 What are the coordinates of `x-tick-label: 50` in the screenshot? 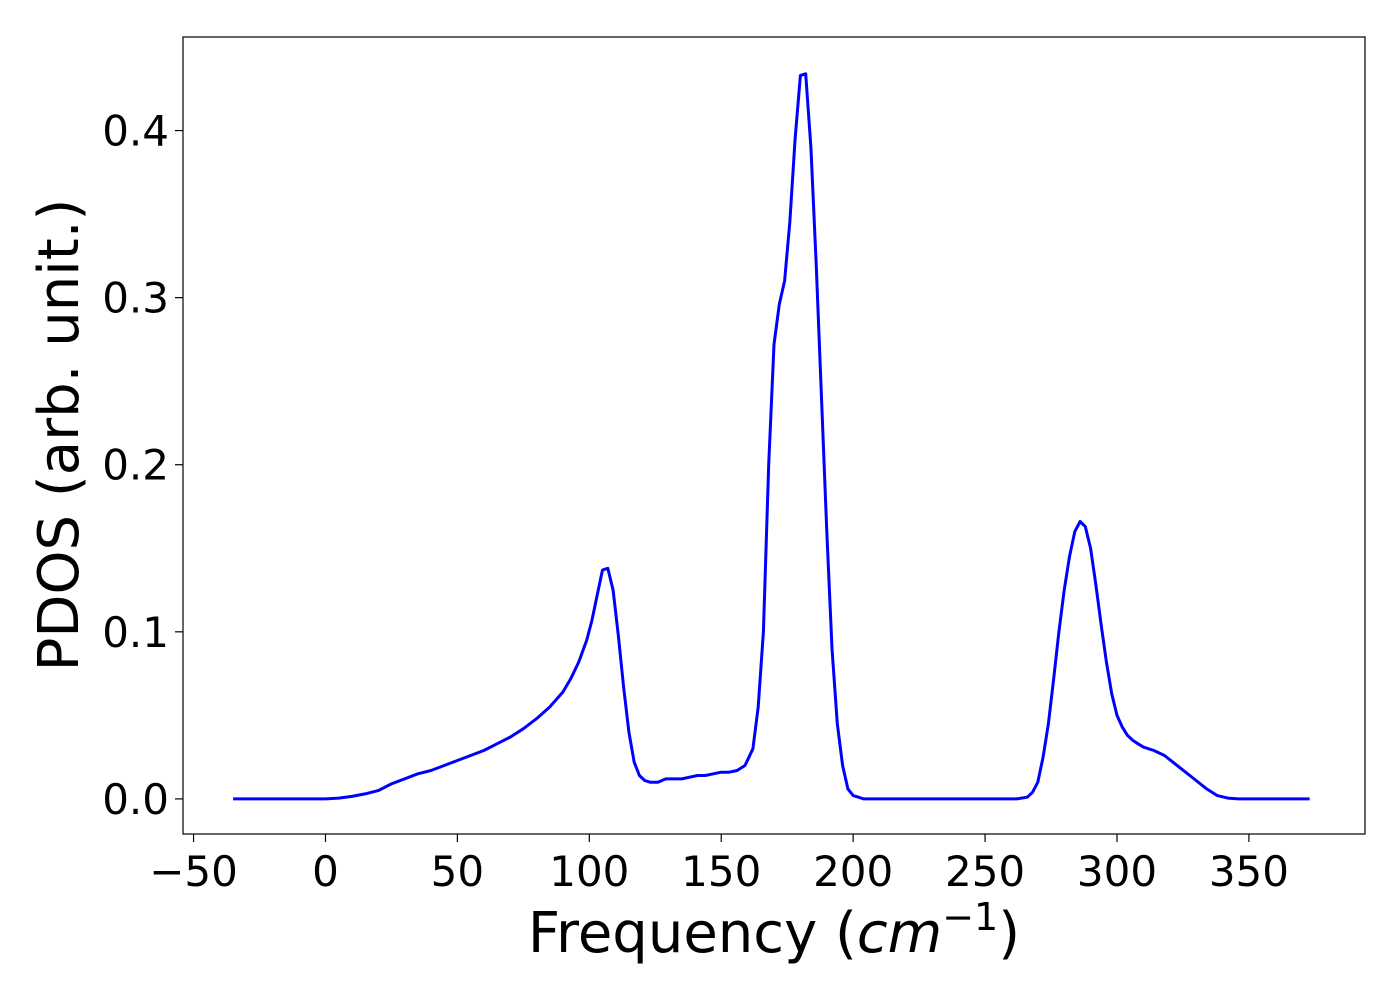 It's located at (457, 871).